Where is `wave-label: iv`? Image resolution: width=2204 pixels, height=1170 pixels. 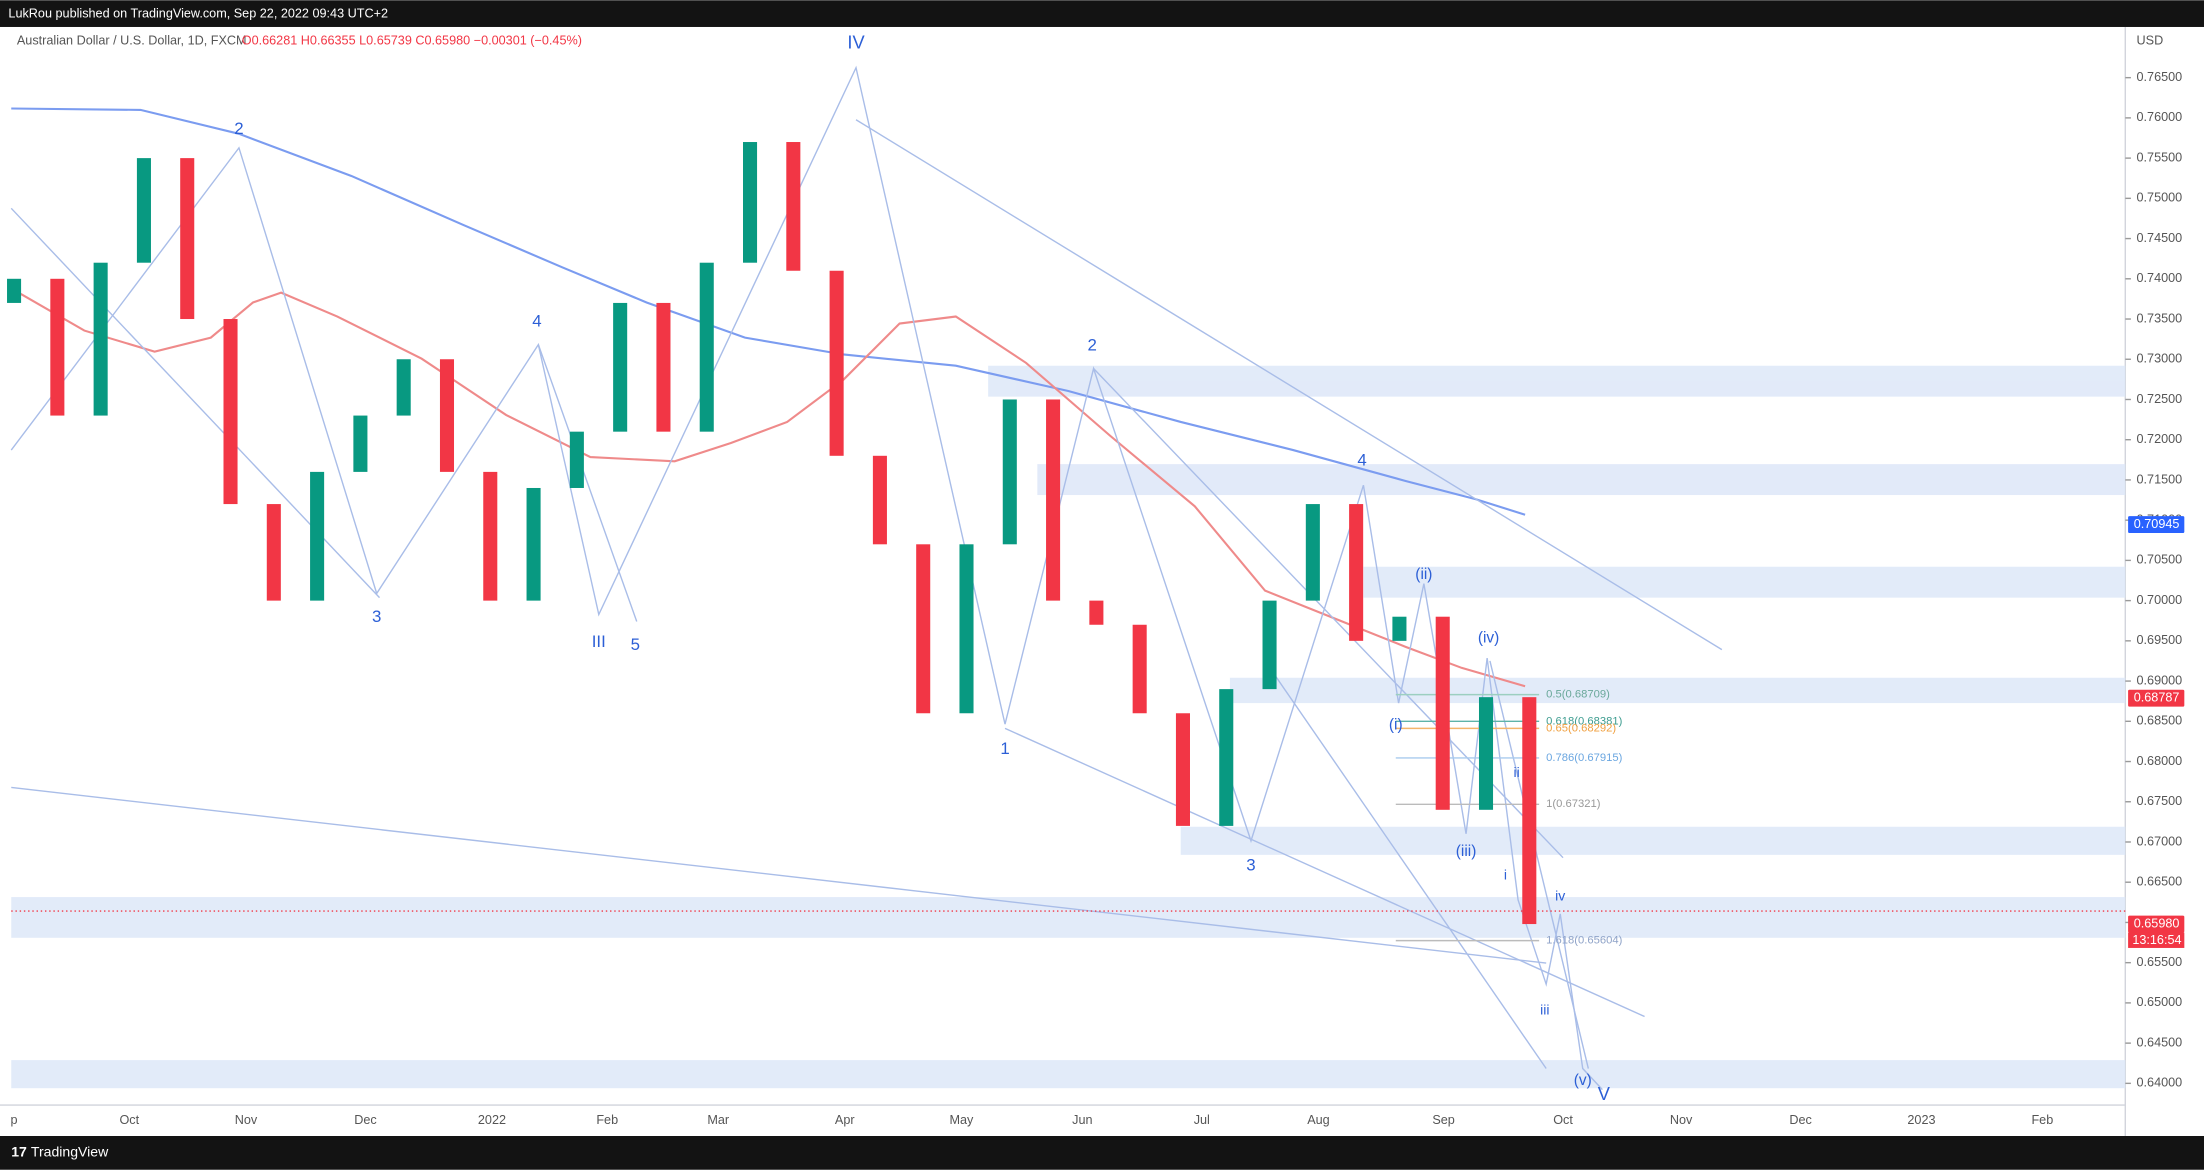
wave-label: iv is located at coordinates (1560, 896).